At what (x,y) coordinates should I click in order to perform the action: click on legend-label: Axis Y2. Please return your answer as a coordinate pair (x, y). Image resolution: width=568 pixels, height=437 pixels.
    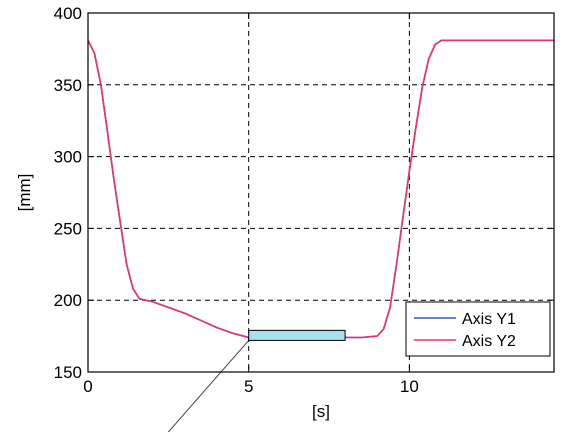
    Looking at the image, I should click on (489, 341).